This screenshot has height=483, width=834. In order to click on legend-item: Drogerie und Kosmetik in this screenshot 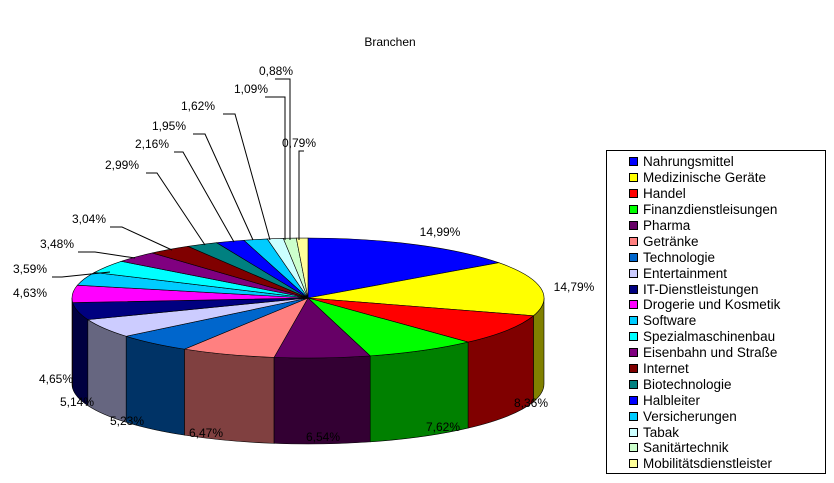, I will do `click(716, 305)`.